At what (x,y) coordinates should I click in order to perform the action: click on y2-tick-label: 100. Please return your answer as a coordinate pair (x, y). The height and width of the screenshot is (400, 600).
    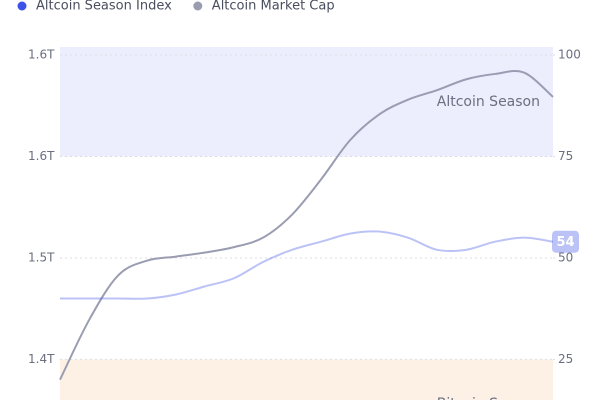
    Looking at the image, I should click on (569, 55).